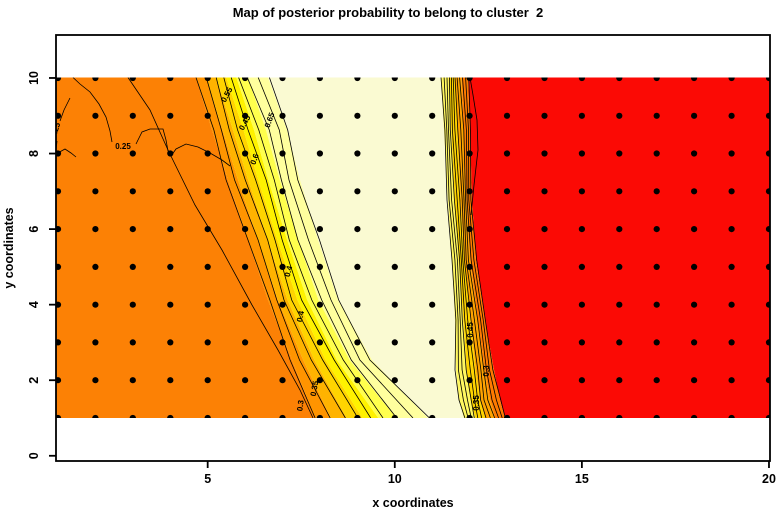 Image resolution: width=776 pixels, height=518 pixels. What do you see at coordinates (34, 304) in the screenshot?
I see `y-tick-label: 4` at bounding box center [34, 304].